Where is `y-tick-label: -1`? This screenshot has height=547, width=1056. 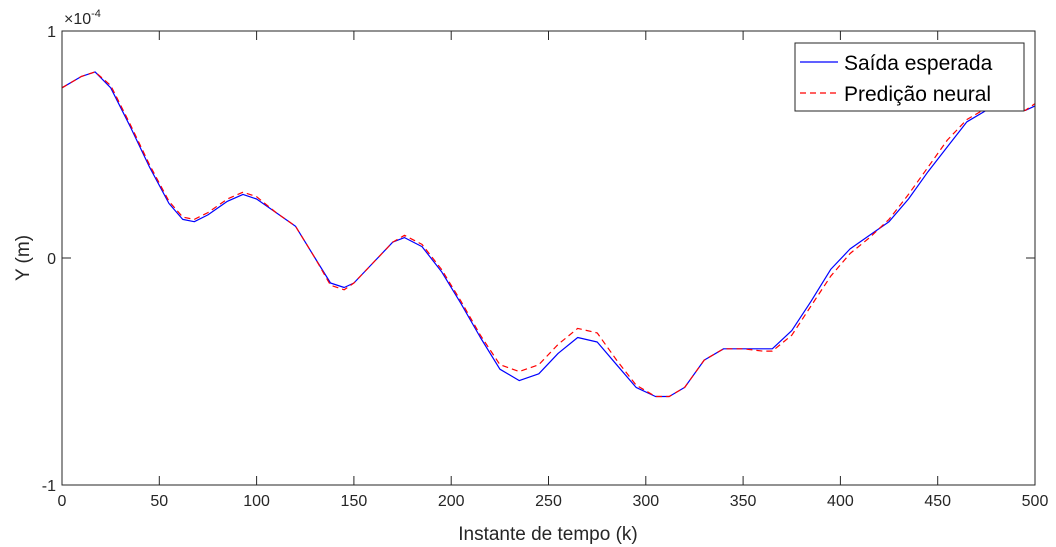
y-tick-label: -1 is located at coordinates (49, 486).